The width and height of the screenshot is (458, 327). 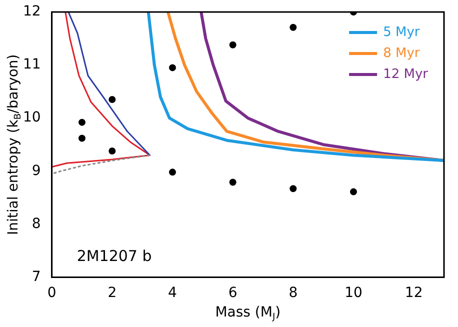 What do you see at coordinates (36, 276) in the screenshot?
I see `y-tick-label: 7` at bounding box center [36, 276].